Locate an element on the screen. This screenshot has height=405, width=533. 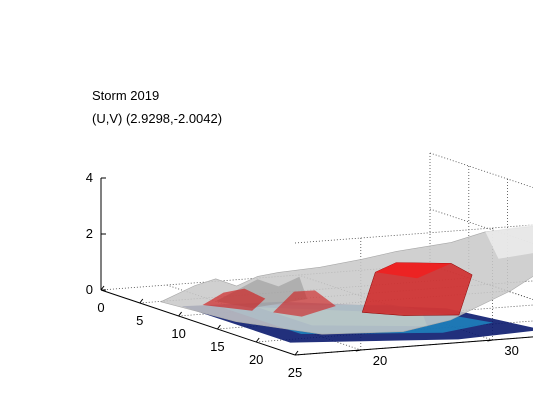
z-tick-label: 2 is located at coordinates (89, 233).